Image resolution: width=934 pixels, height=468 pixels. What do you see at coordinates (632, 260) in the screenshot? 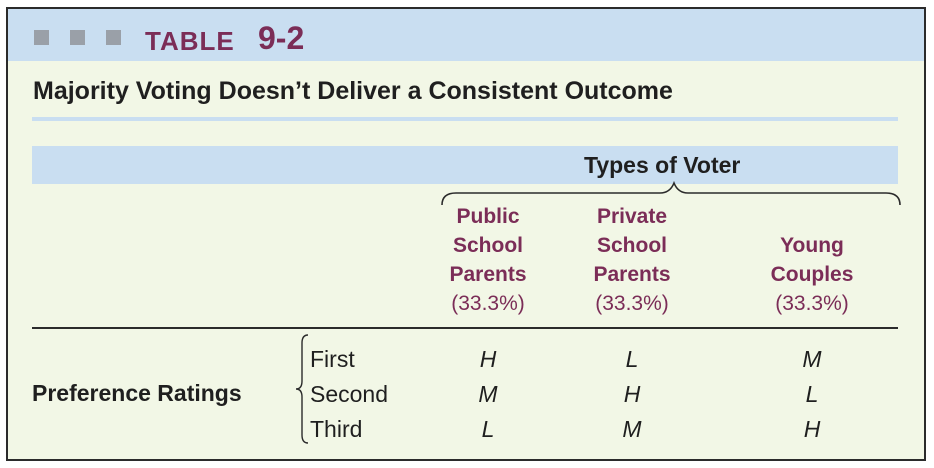
I see `column-header-private: Private School Parents (33.3%)` at bounding box center [632, 260].